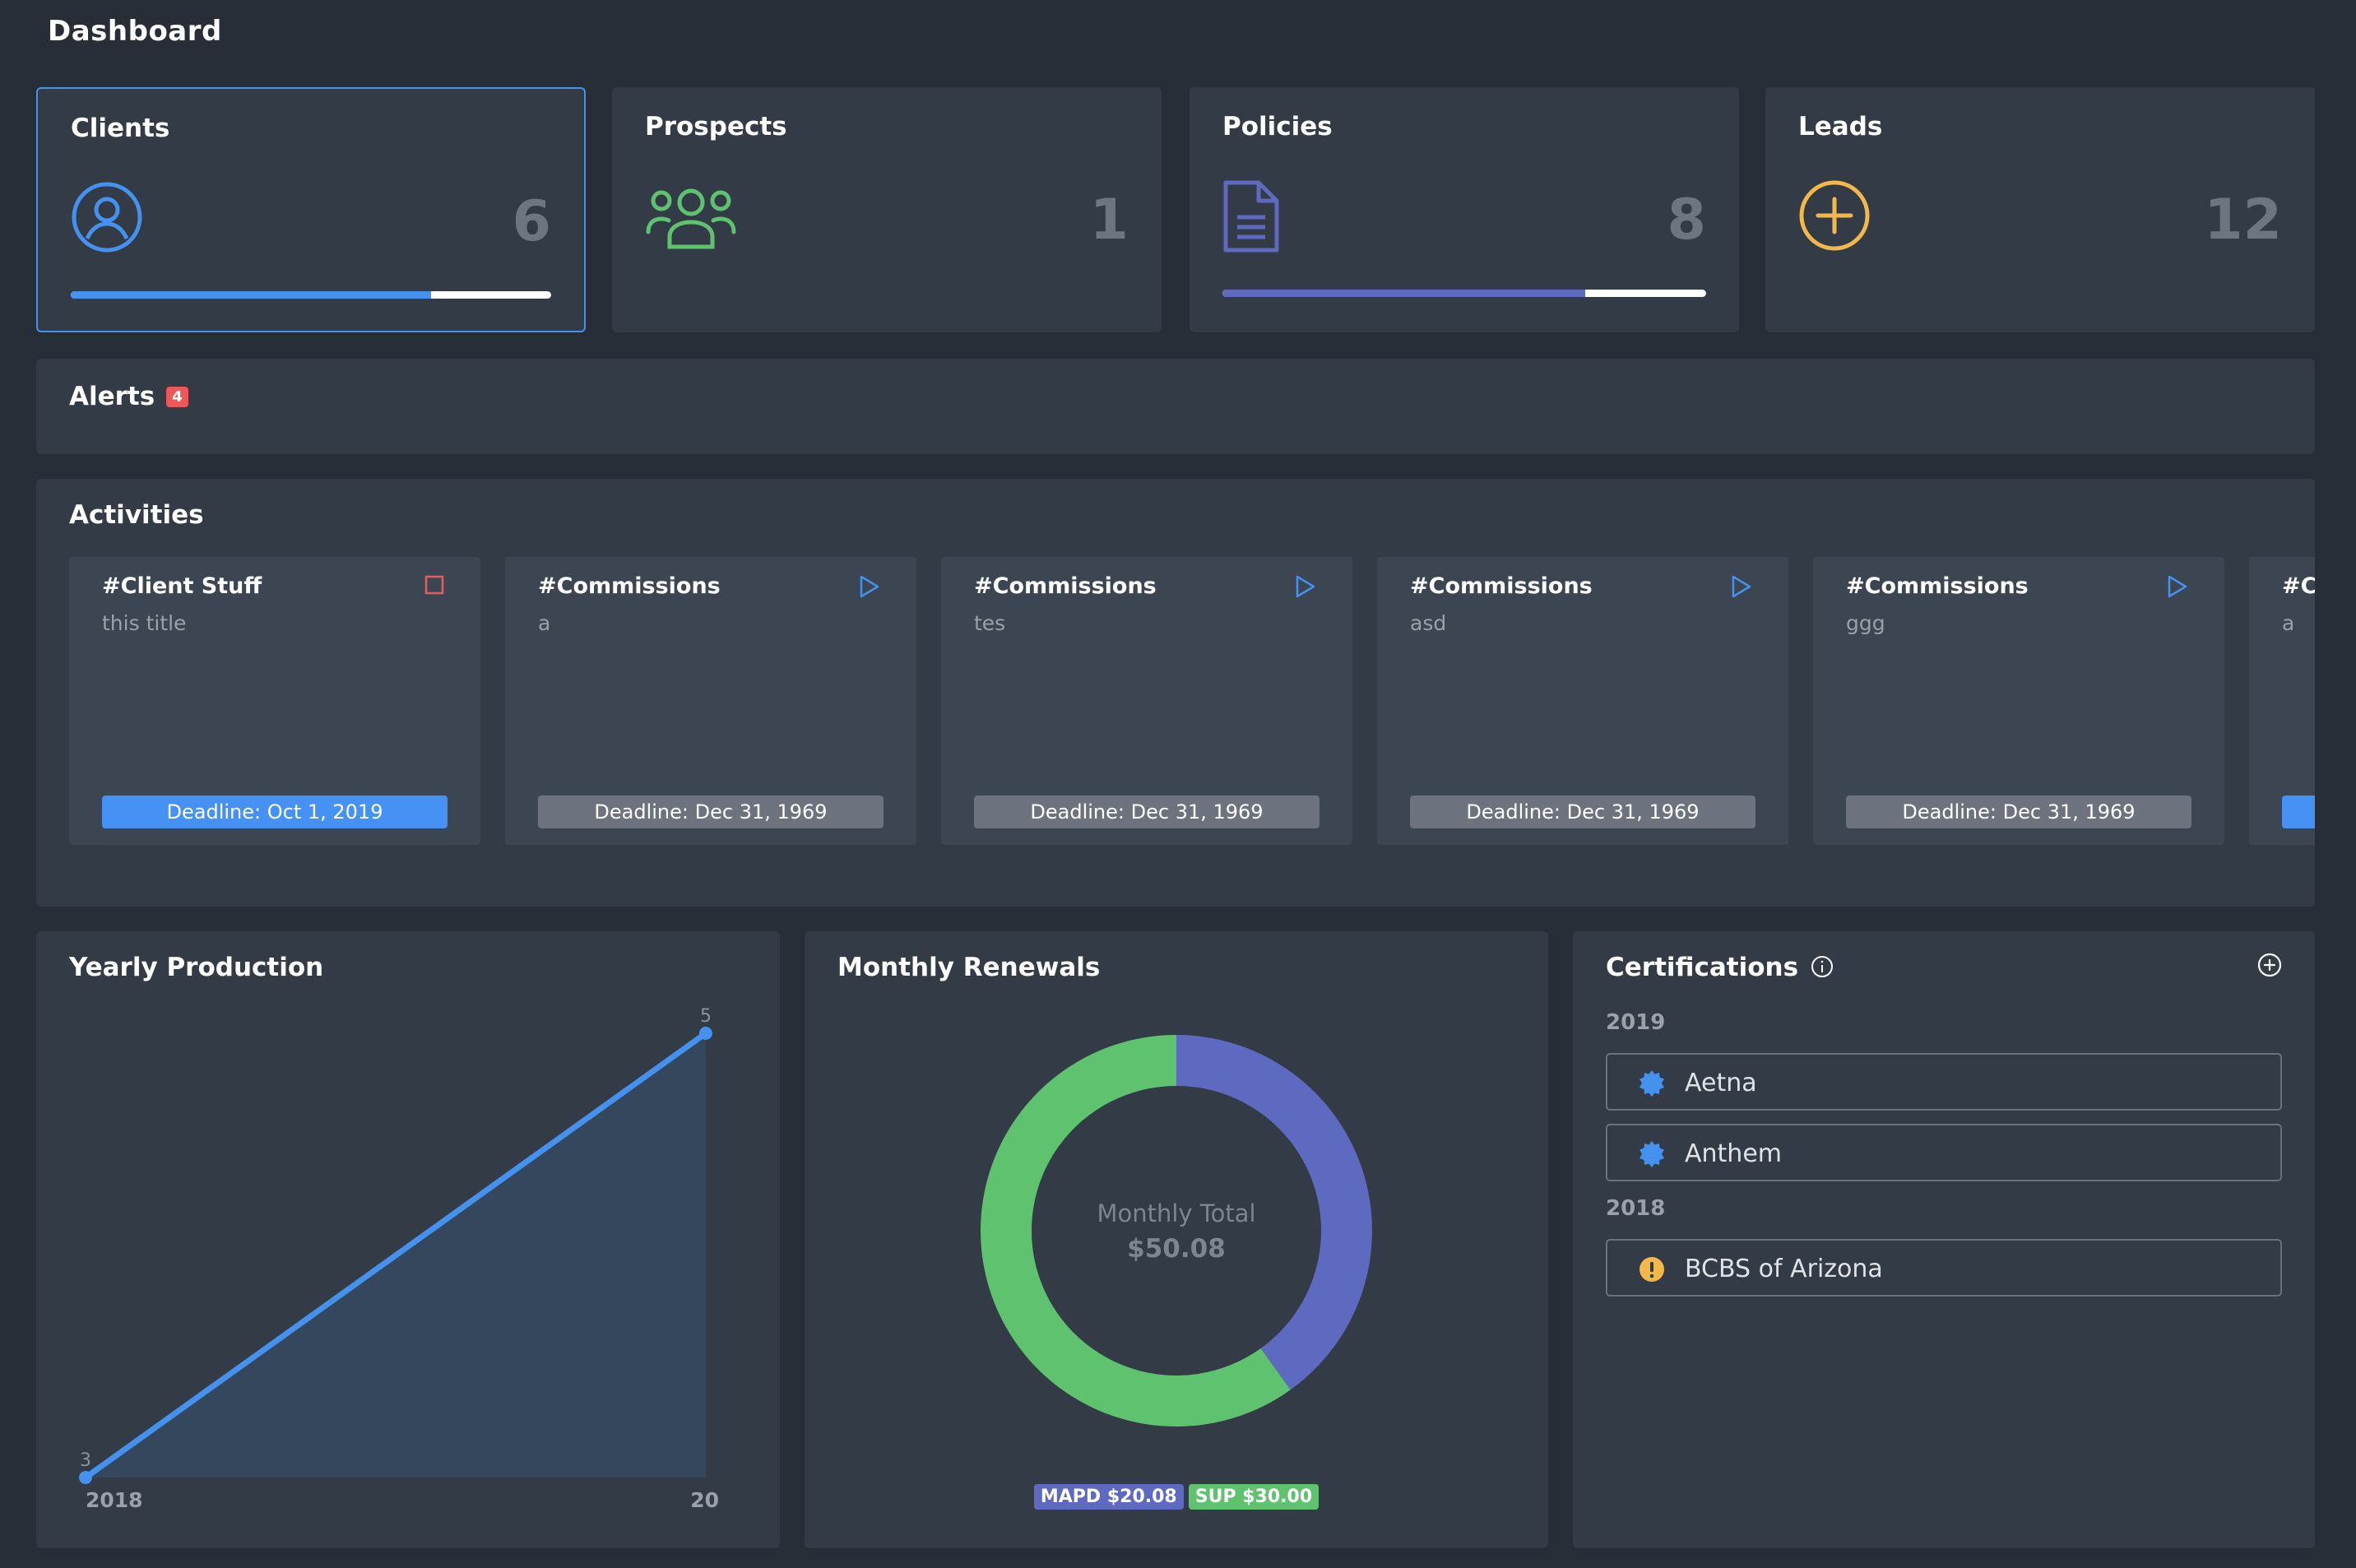 The image size is (2356, 1568). What do you see at coordinates (107, 219) in the screenshot?
I see `user-circle-icon` at bounding box center [107, 219].